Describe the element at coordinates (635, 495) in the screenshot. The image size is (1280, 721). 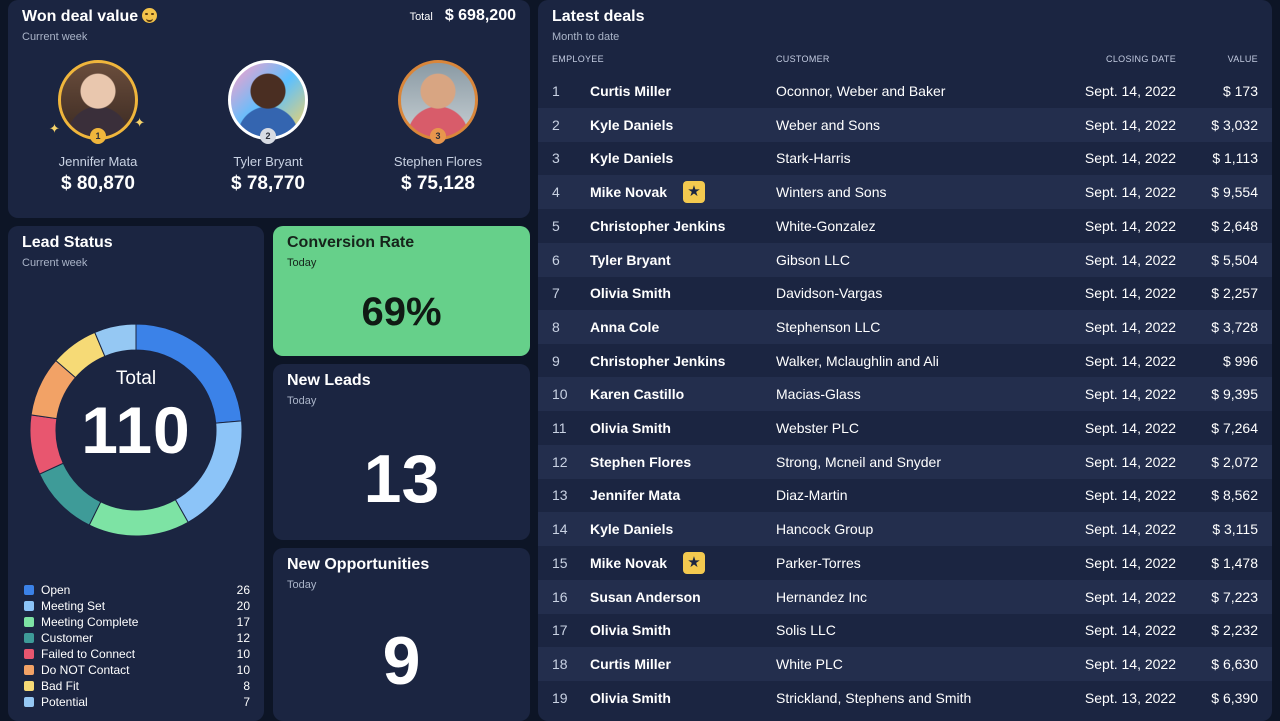
I see `employee-cell: Jennifer Mata` at that location.